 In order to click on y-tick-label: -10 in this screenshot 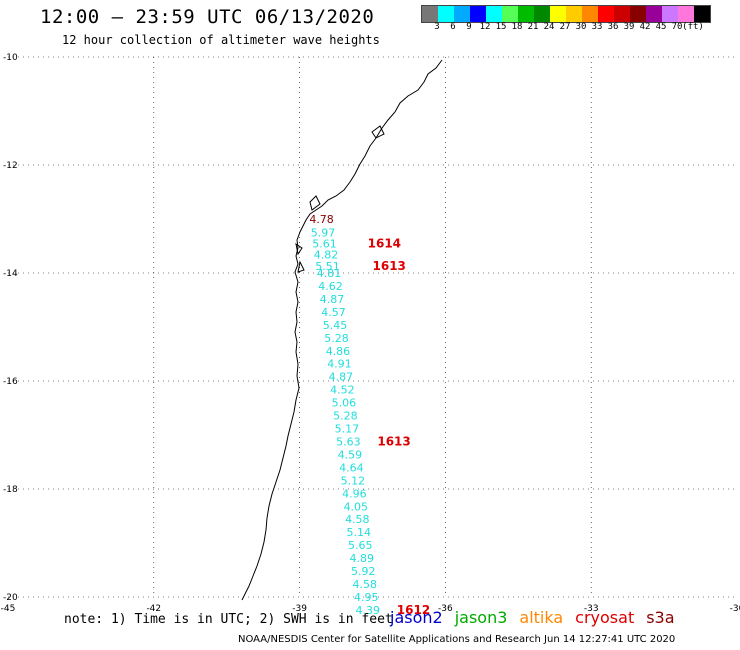, I will do `click(10, 58)`.